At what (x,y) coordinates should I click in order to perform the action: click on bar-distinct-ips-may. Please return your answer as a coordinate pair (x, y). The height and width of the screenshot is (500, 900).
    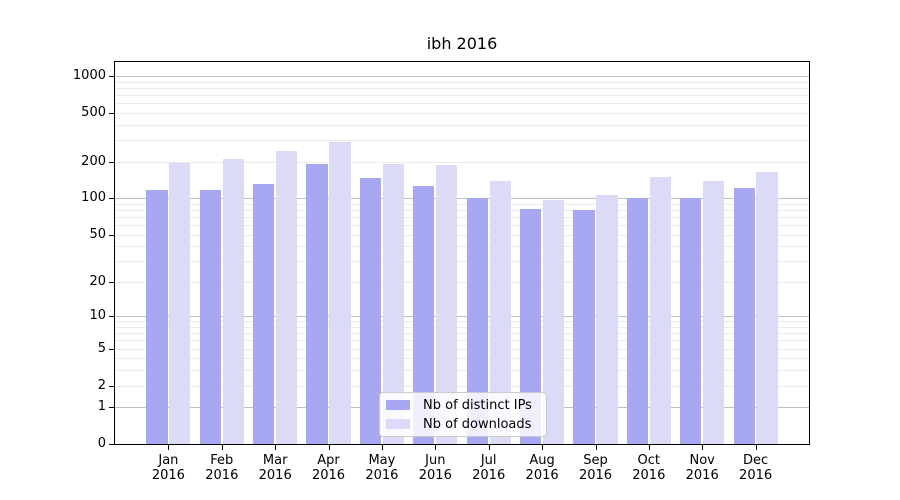
    Looking at the image, I should click on (370, 310).